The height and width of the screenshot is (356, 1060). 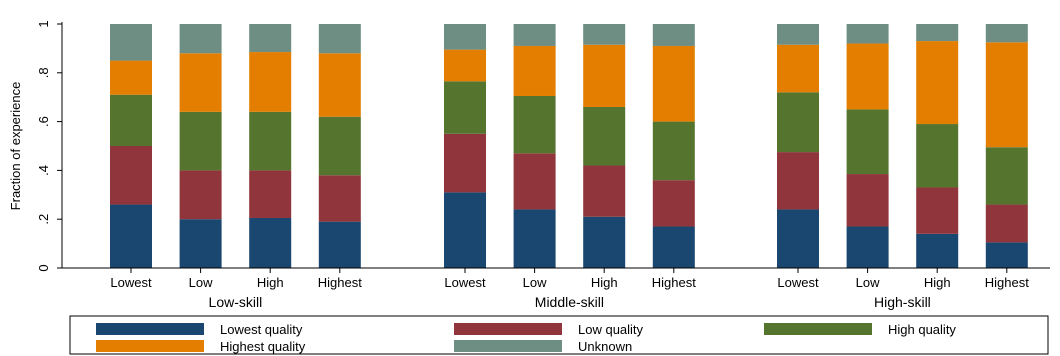 I want to click on legend-label: High quality, so click(x=922, y=329).